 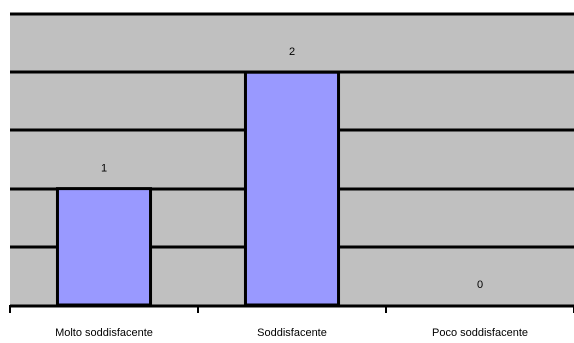 I want to click on category-label: Soddisfacente, so click(x=292, y=333).